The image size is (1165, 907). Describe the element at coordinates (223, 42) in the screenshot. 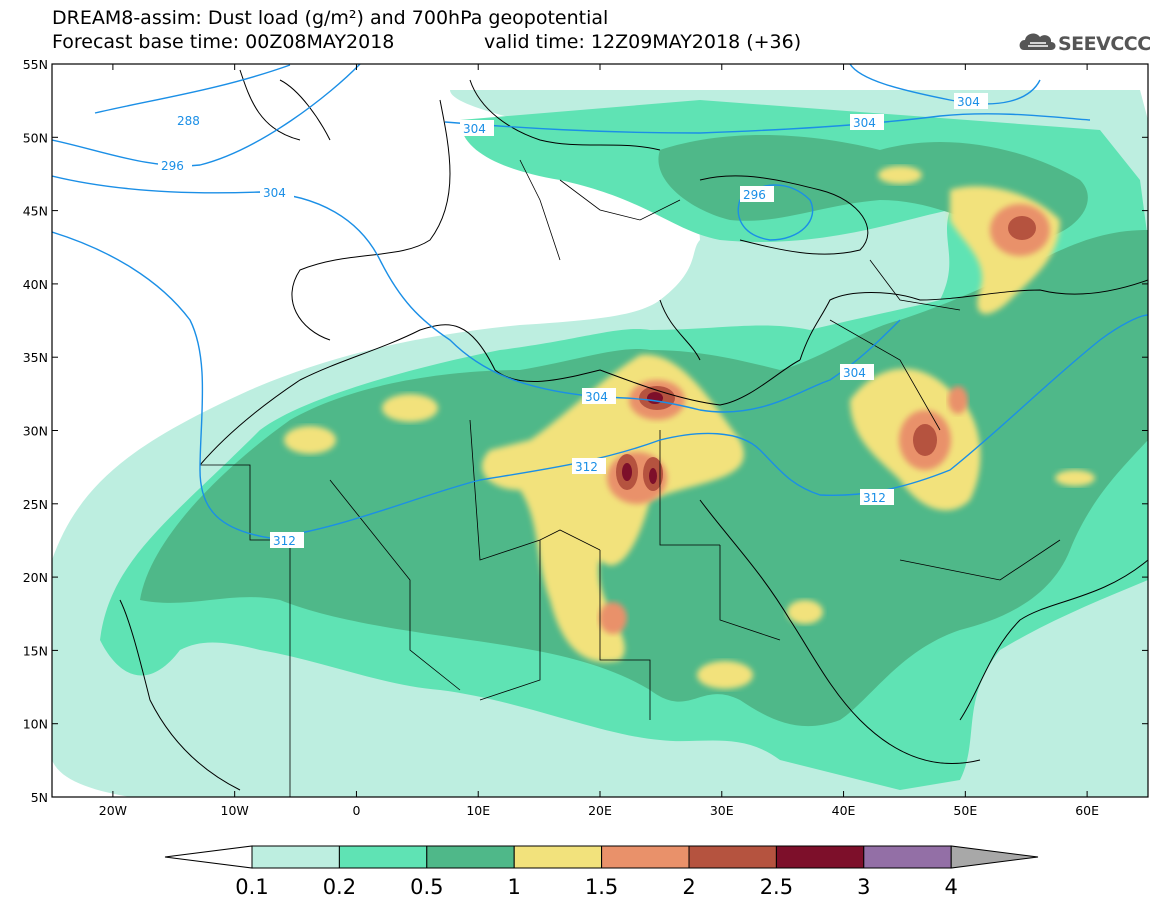

I see `forecast-base-time: Forecast base time: 00Z08MAY2018` at that location.